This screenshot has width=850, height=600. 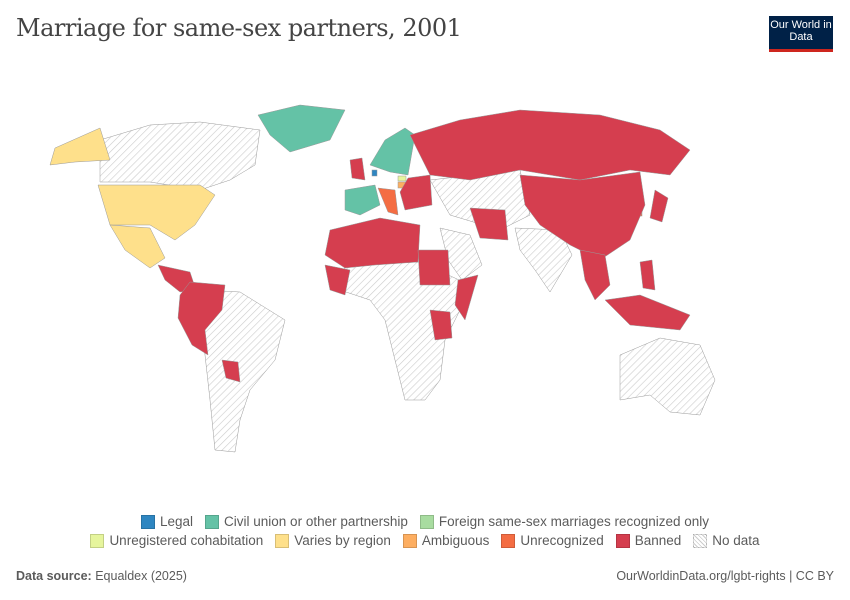 What do you see at coordinates (441, 325) in the screenshot?
I see `region-east-africa` at bounding box center [441, 325].